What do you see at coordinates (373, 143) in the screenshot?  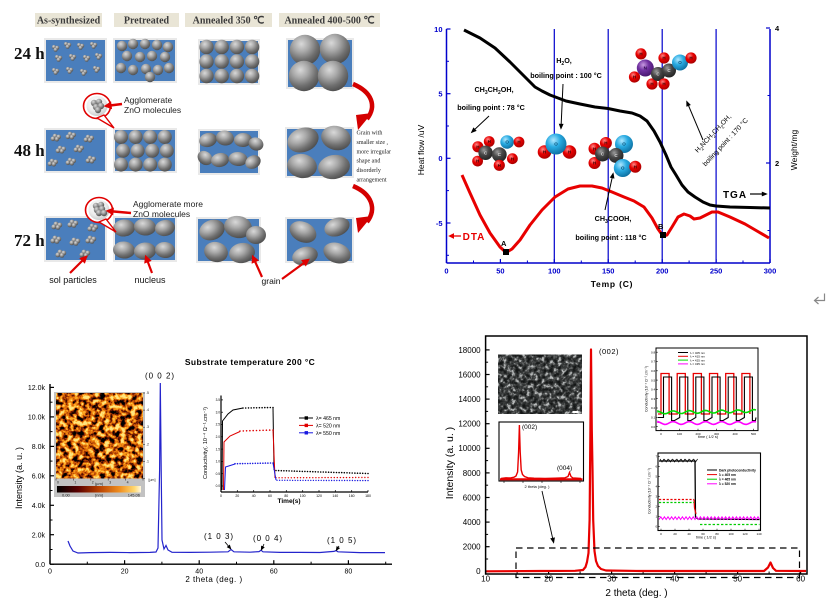 I see `svg-text: smaller size ,` at bounding box center [373, 143].